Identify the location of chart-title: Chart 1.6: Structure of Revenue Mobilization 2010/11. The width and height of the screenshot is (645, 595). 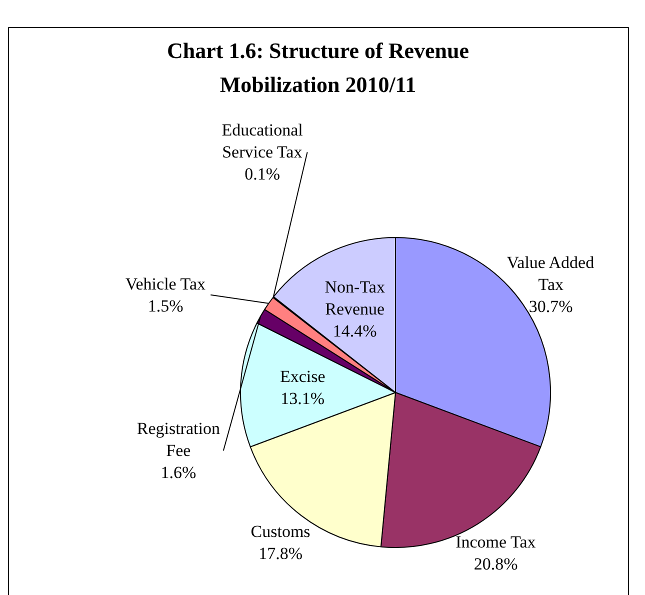
(318, 67).